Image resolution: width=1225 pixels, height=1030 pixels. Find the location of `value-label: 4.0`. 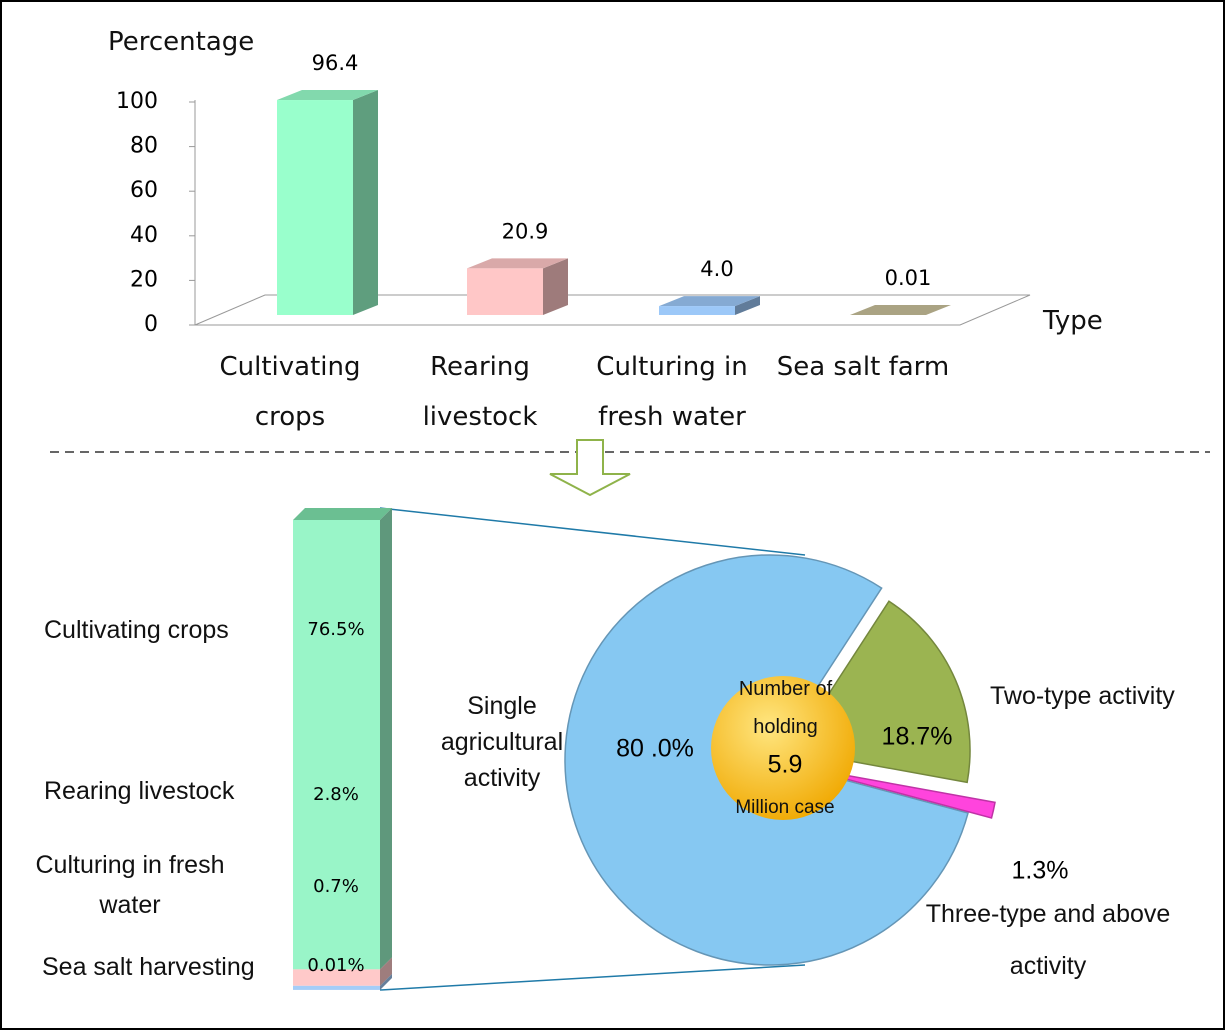

value-label: 4.0 is located at coordinates (716, 269).